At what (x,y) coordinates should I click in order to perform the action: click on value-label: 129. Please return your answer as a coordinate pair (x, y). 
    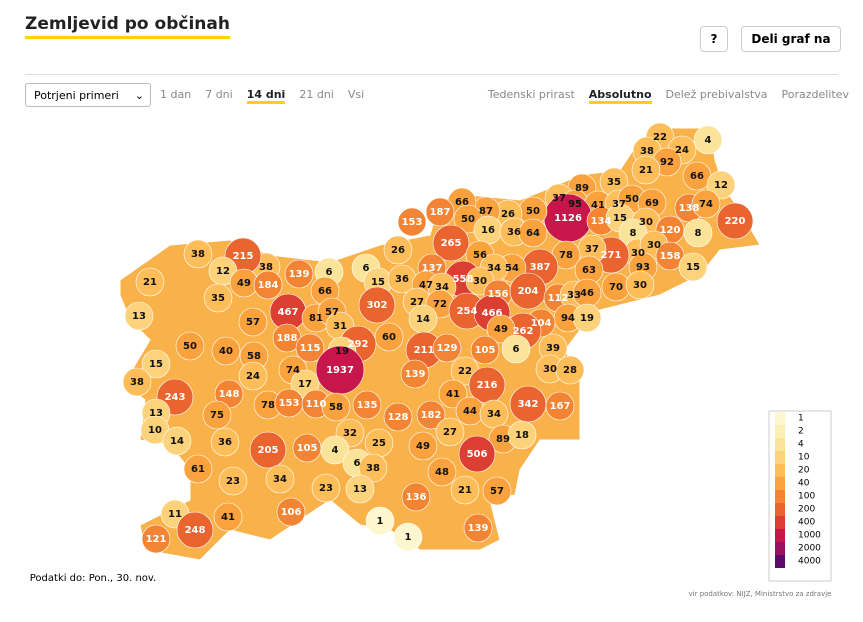
    Looking at the image, I should click on (447, 348).